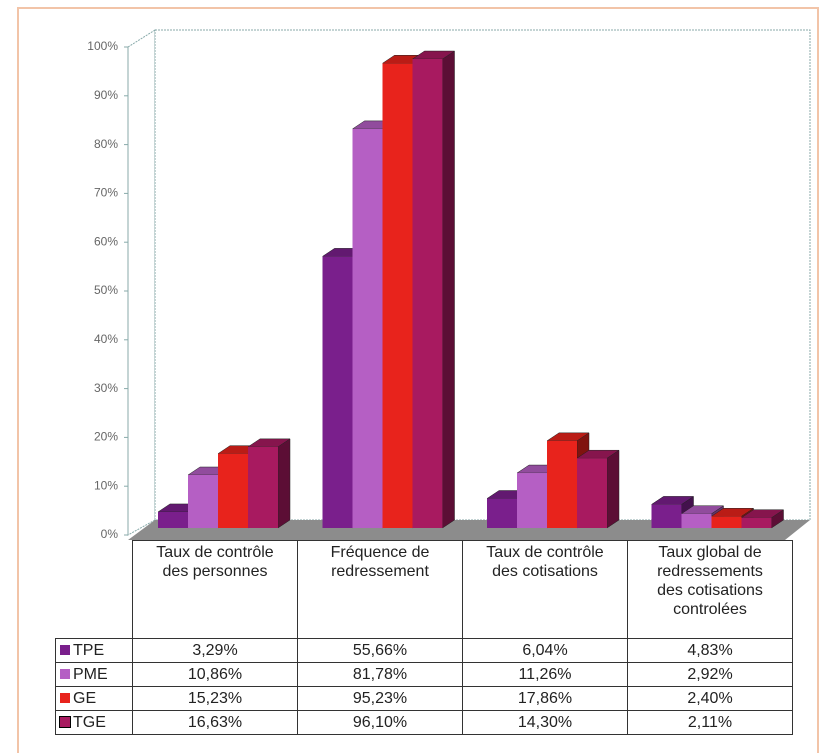 The height and width of the screenshot is (753, 824). What do you see at coordinates (106, 95) in the screenshot?
I see `y-tick-label: 90%` at bounding box center [106, 95].